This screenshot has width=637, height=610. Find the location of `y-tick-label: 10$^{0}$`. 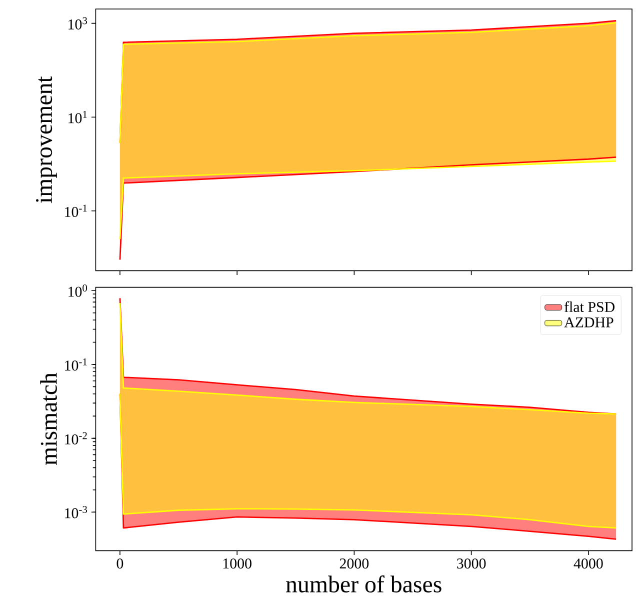

y-tick-label: 10$^{0}$ is located at coordinates (78, 290).